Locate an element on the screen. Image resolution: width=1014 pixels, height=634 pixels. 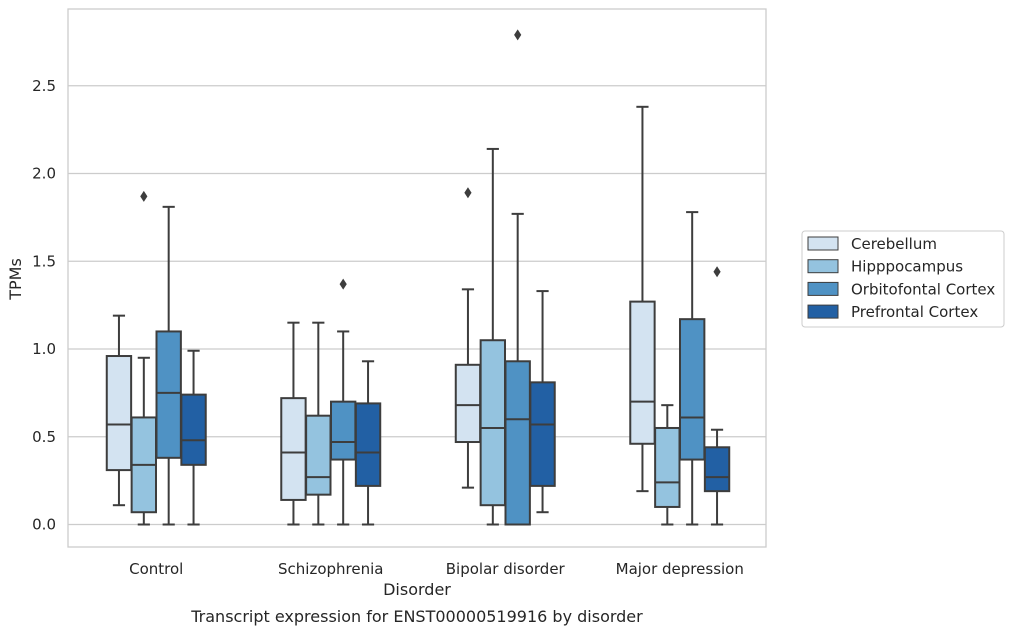
x-axis-label: Disorder is located at coordinates (417, 589).